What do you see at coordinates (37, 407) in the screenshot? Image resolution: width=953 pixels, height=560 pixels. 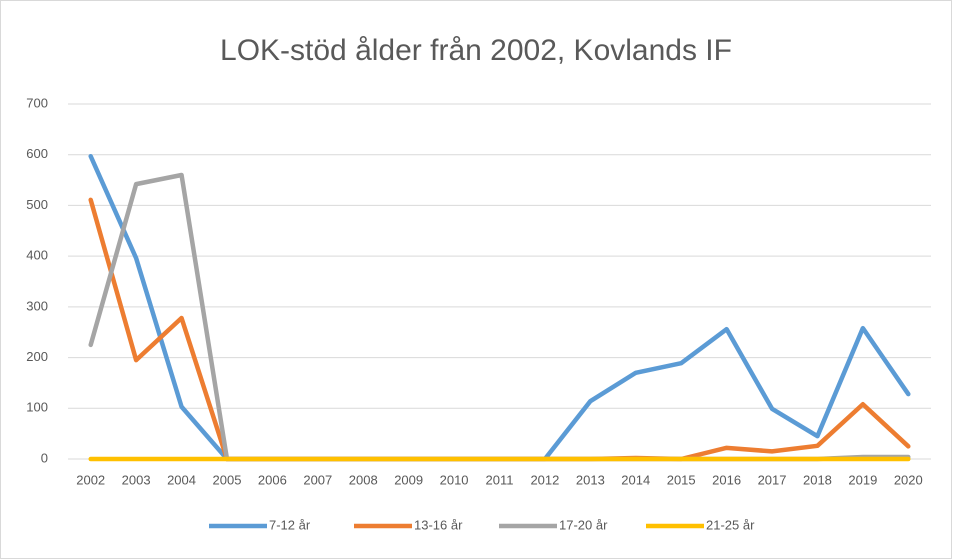 I see `y-tick-label: 100` at bounding box center [37, 407].